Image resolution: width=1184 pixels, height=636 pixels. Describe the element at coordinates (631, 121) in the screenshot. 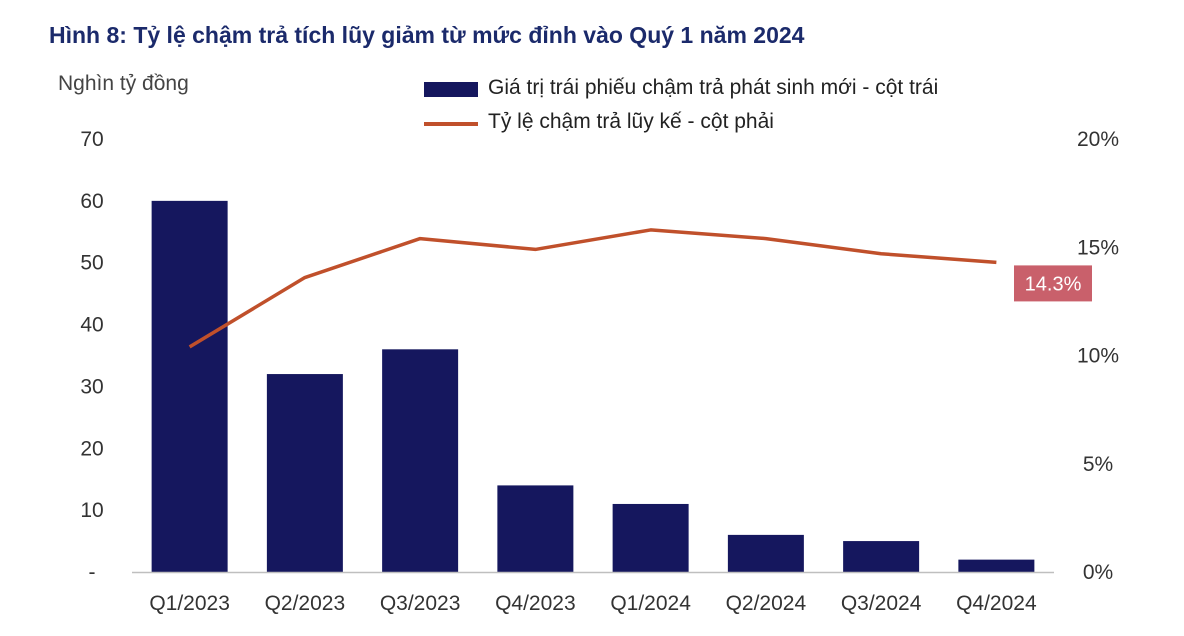

I see `legend-label-line: Tỷ lệ chậm trả lũy kế - cột phải` at that location.